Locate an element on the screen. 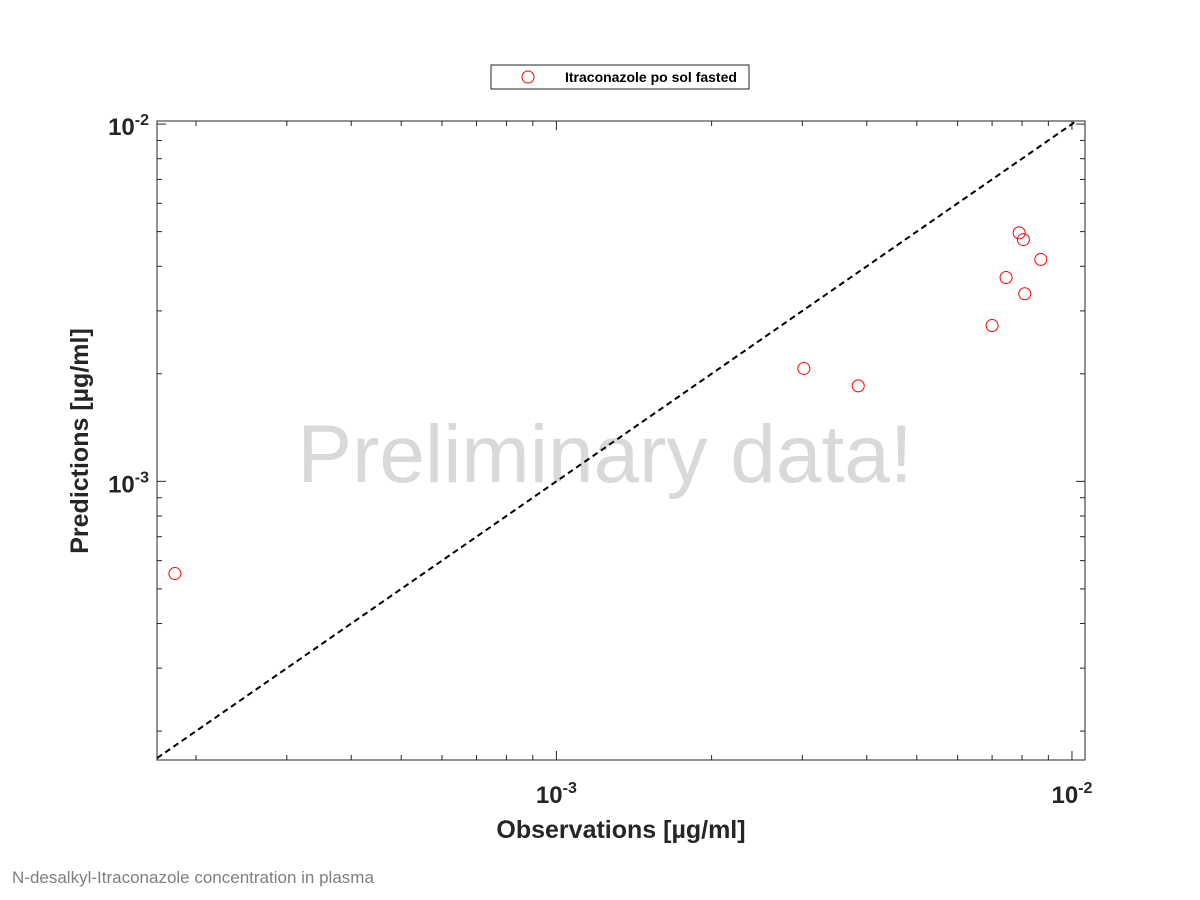  y-axis-label: Predictions [µg/ml] is located at coordinates (80, 441).